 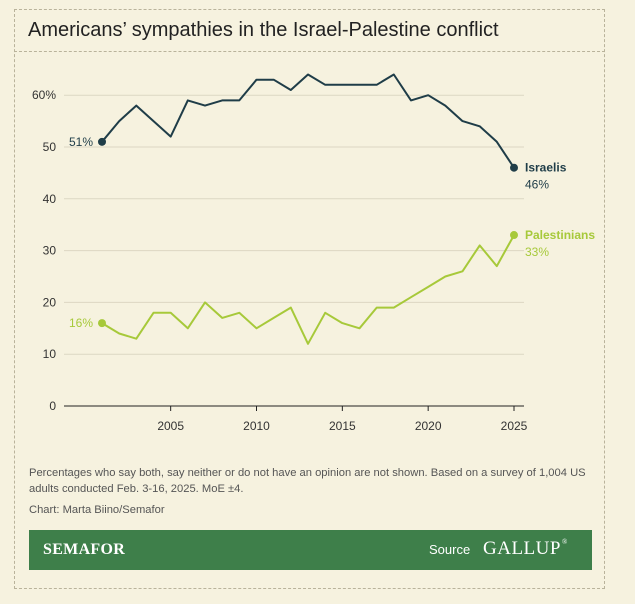 I want to click on semafor-logo: SEMAFOR, so click(x=84, y=549).